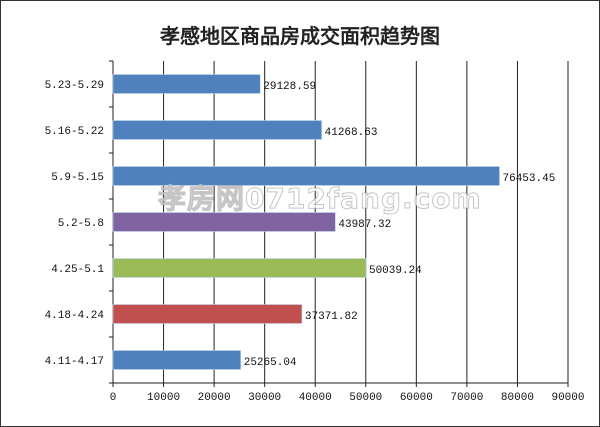 This screenshot has width=600, height=427. I want to click on data-label: 50039.24, so click(395, 271).